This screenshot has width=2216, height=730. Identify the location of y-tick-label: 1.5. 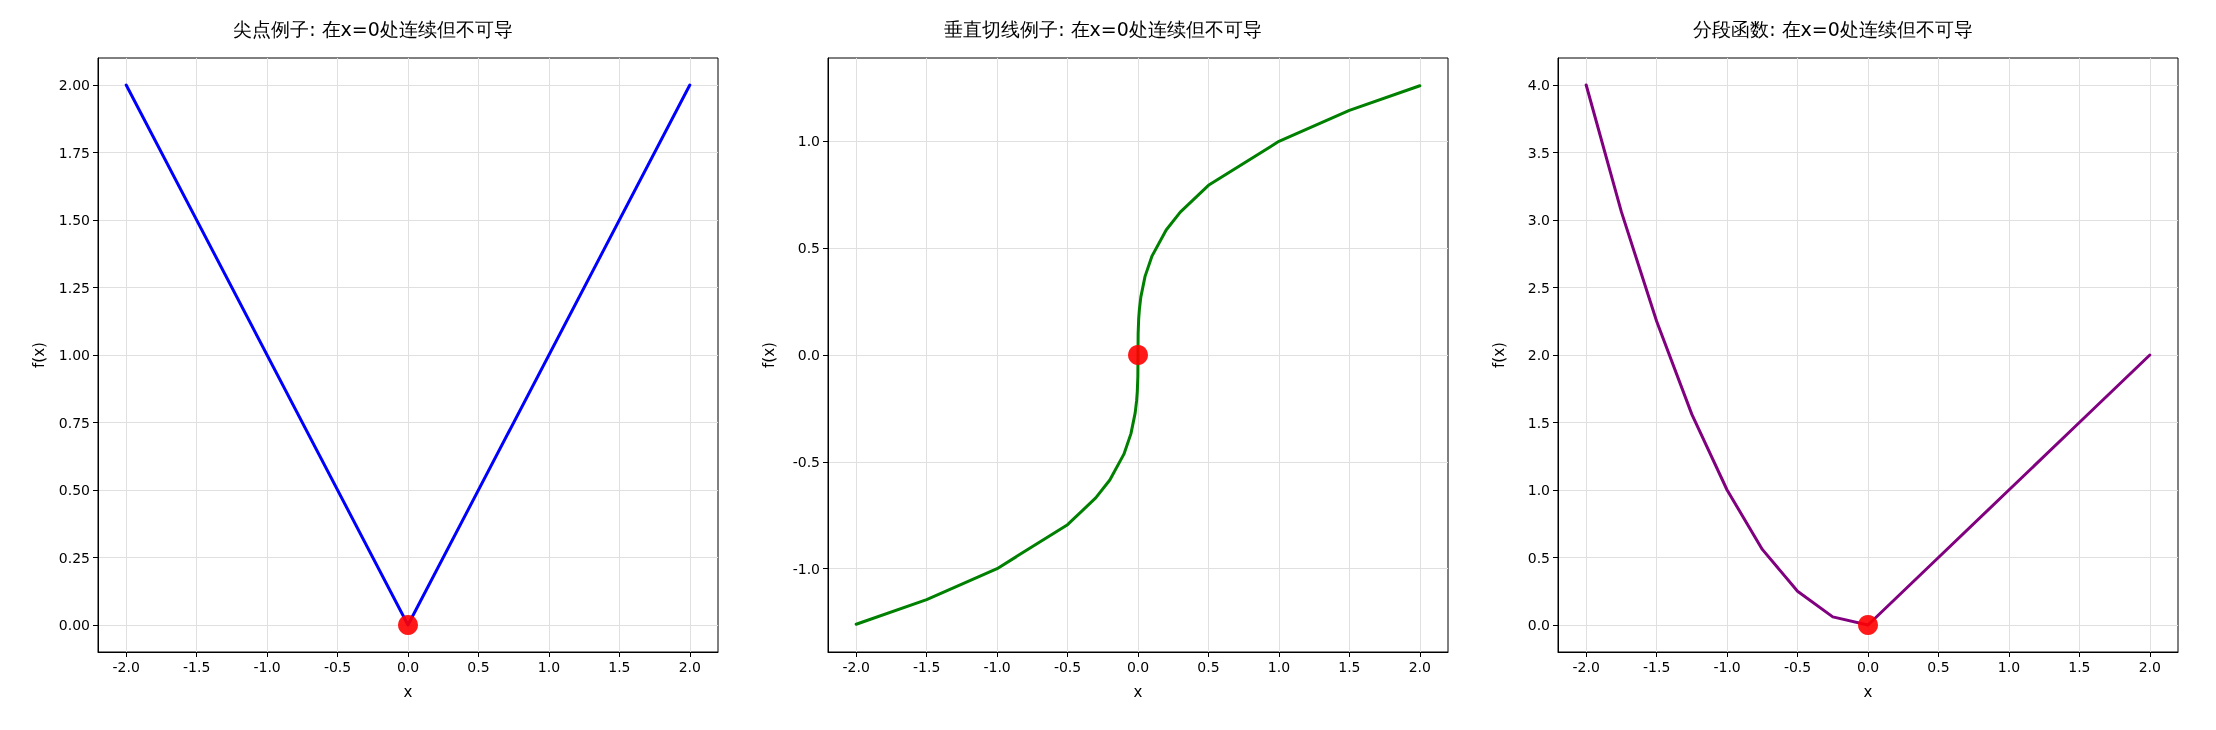
(1538, 422).